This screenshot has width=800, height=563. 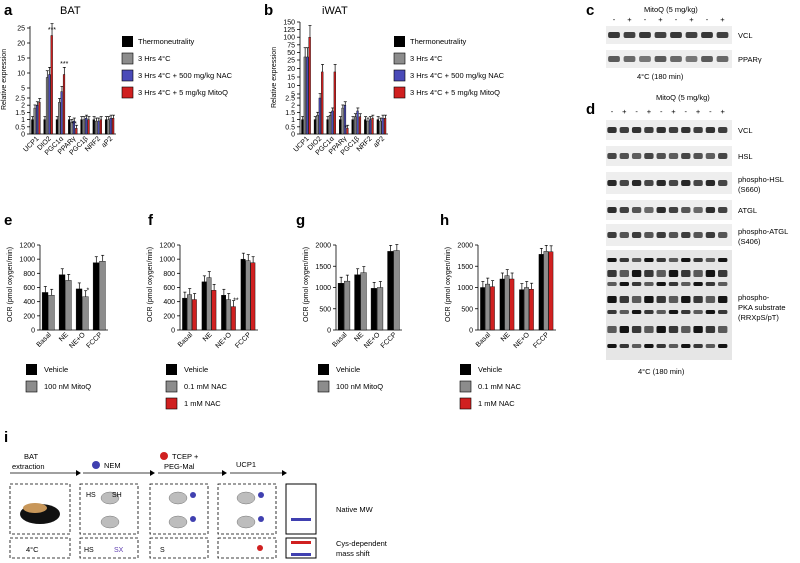 What do you see at coordinates (300, 220) in the screenshot?
I see `panel-label-g: g` at bounding box center [300, 220].